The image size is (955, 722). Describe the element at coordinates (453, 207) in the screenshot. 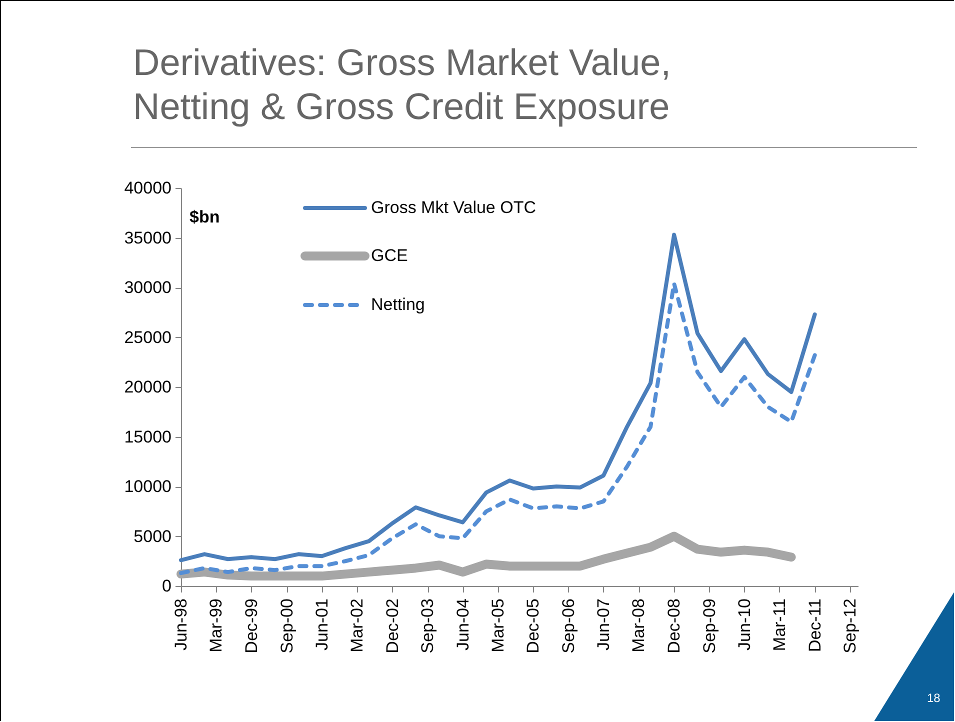

I see `legend-label: Gross Mkt Value OTC` at that location.